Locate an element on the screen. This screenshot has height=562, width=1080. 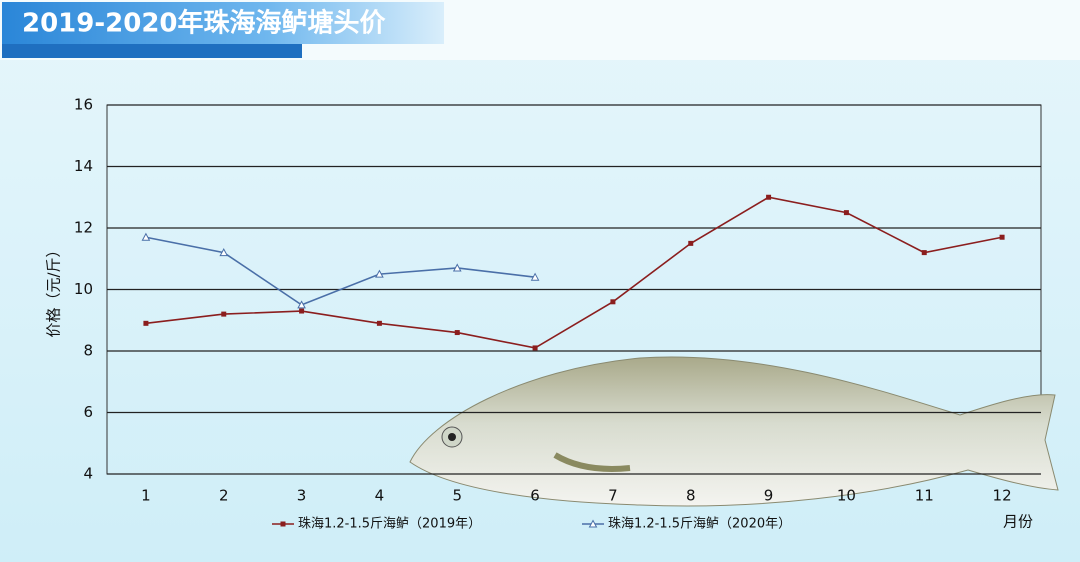
x-tick-label: 6 is located at coordinates (535, 496).